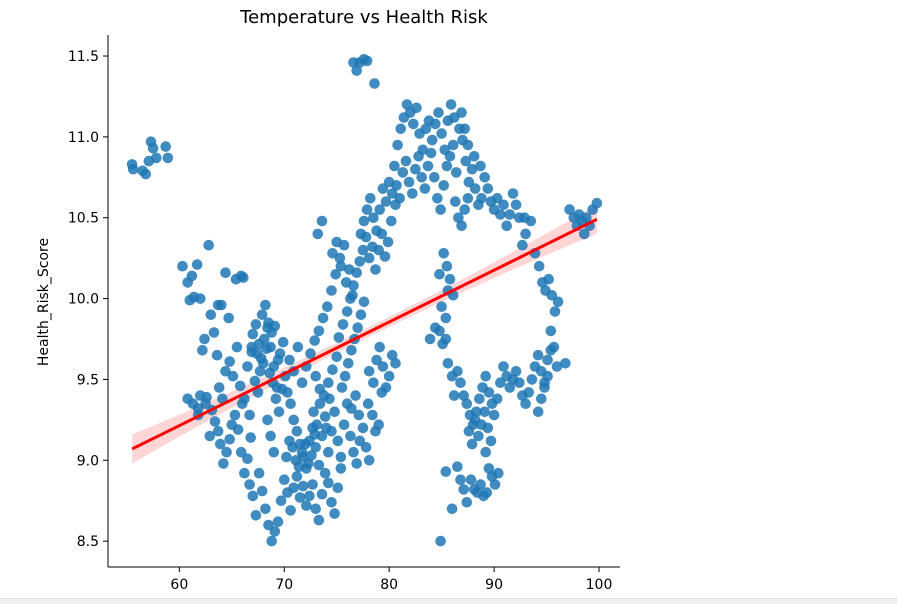 The image size is (897, 604). What do you see at coordinates (363, 17) in the screenshot?
I see `chart-title: Temperature vs Health Risk` at bounding box center [363, 17].